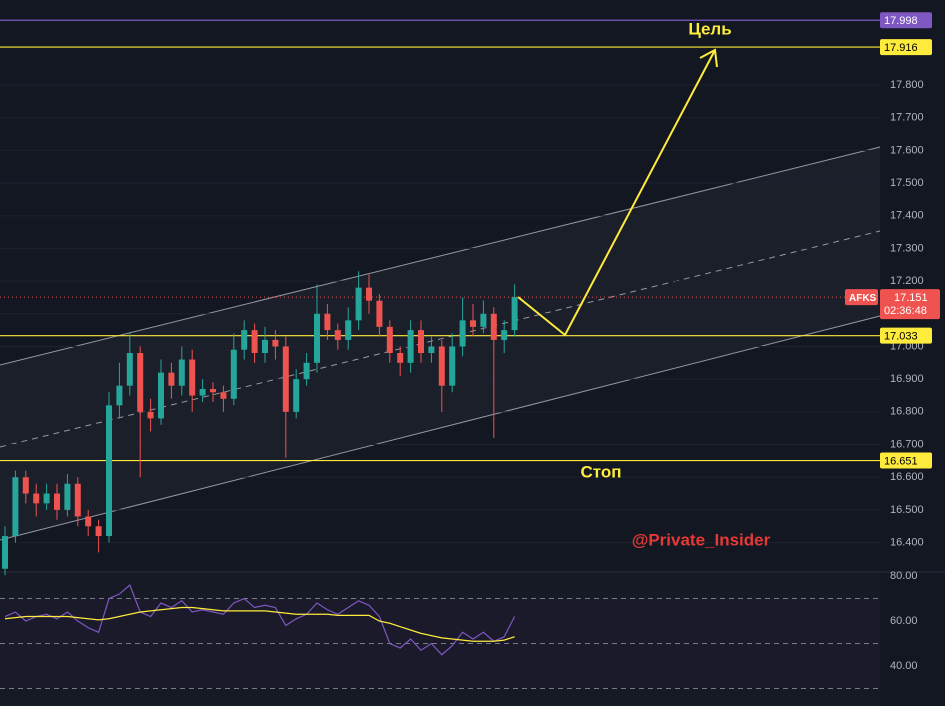 The image size is (945, 706). Describe the element at coordinates (907, 510) in the screenshot. I see `y-tick-label: 16.500` at that location.